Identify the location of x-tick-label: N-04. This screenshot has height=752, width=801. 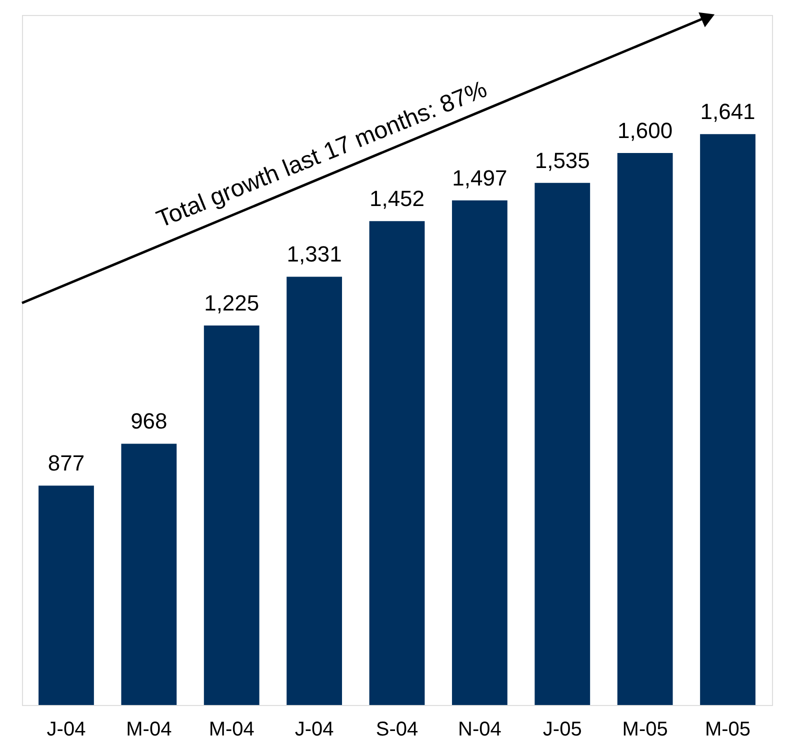
(480, 729).